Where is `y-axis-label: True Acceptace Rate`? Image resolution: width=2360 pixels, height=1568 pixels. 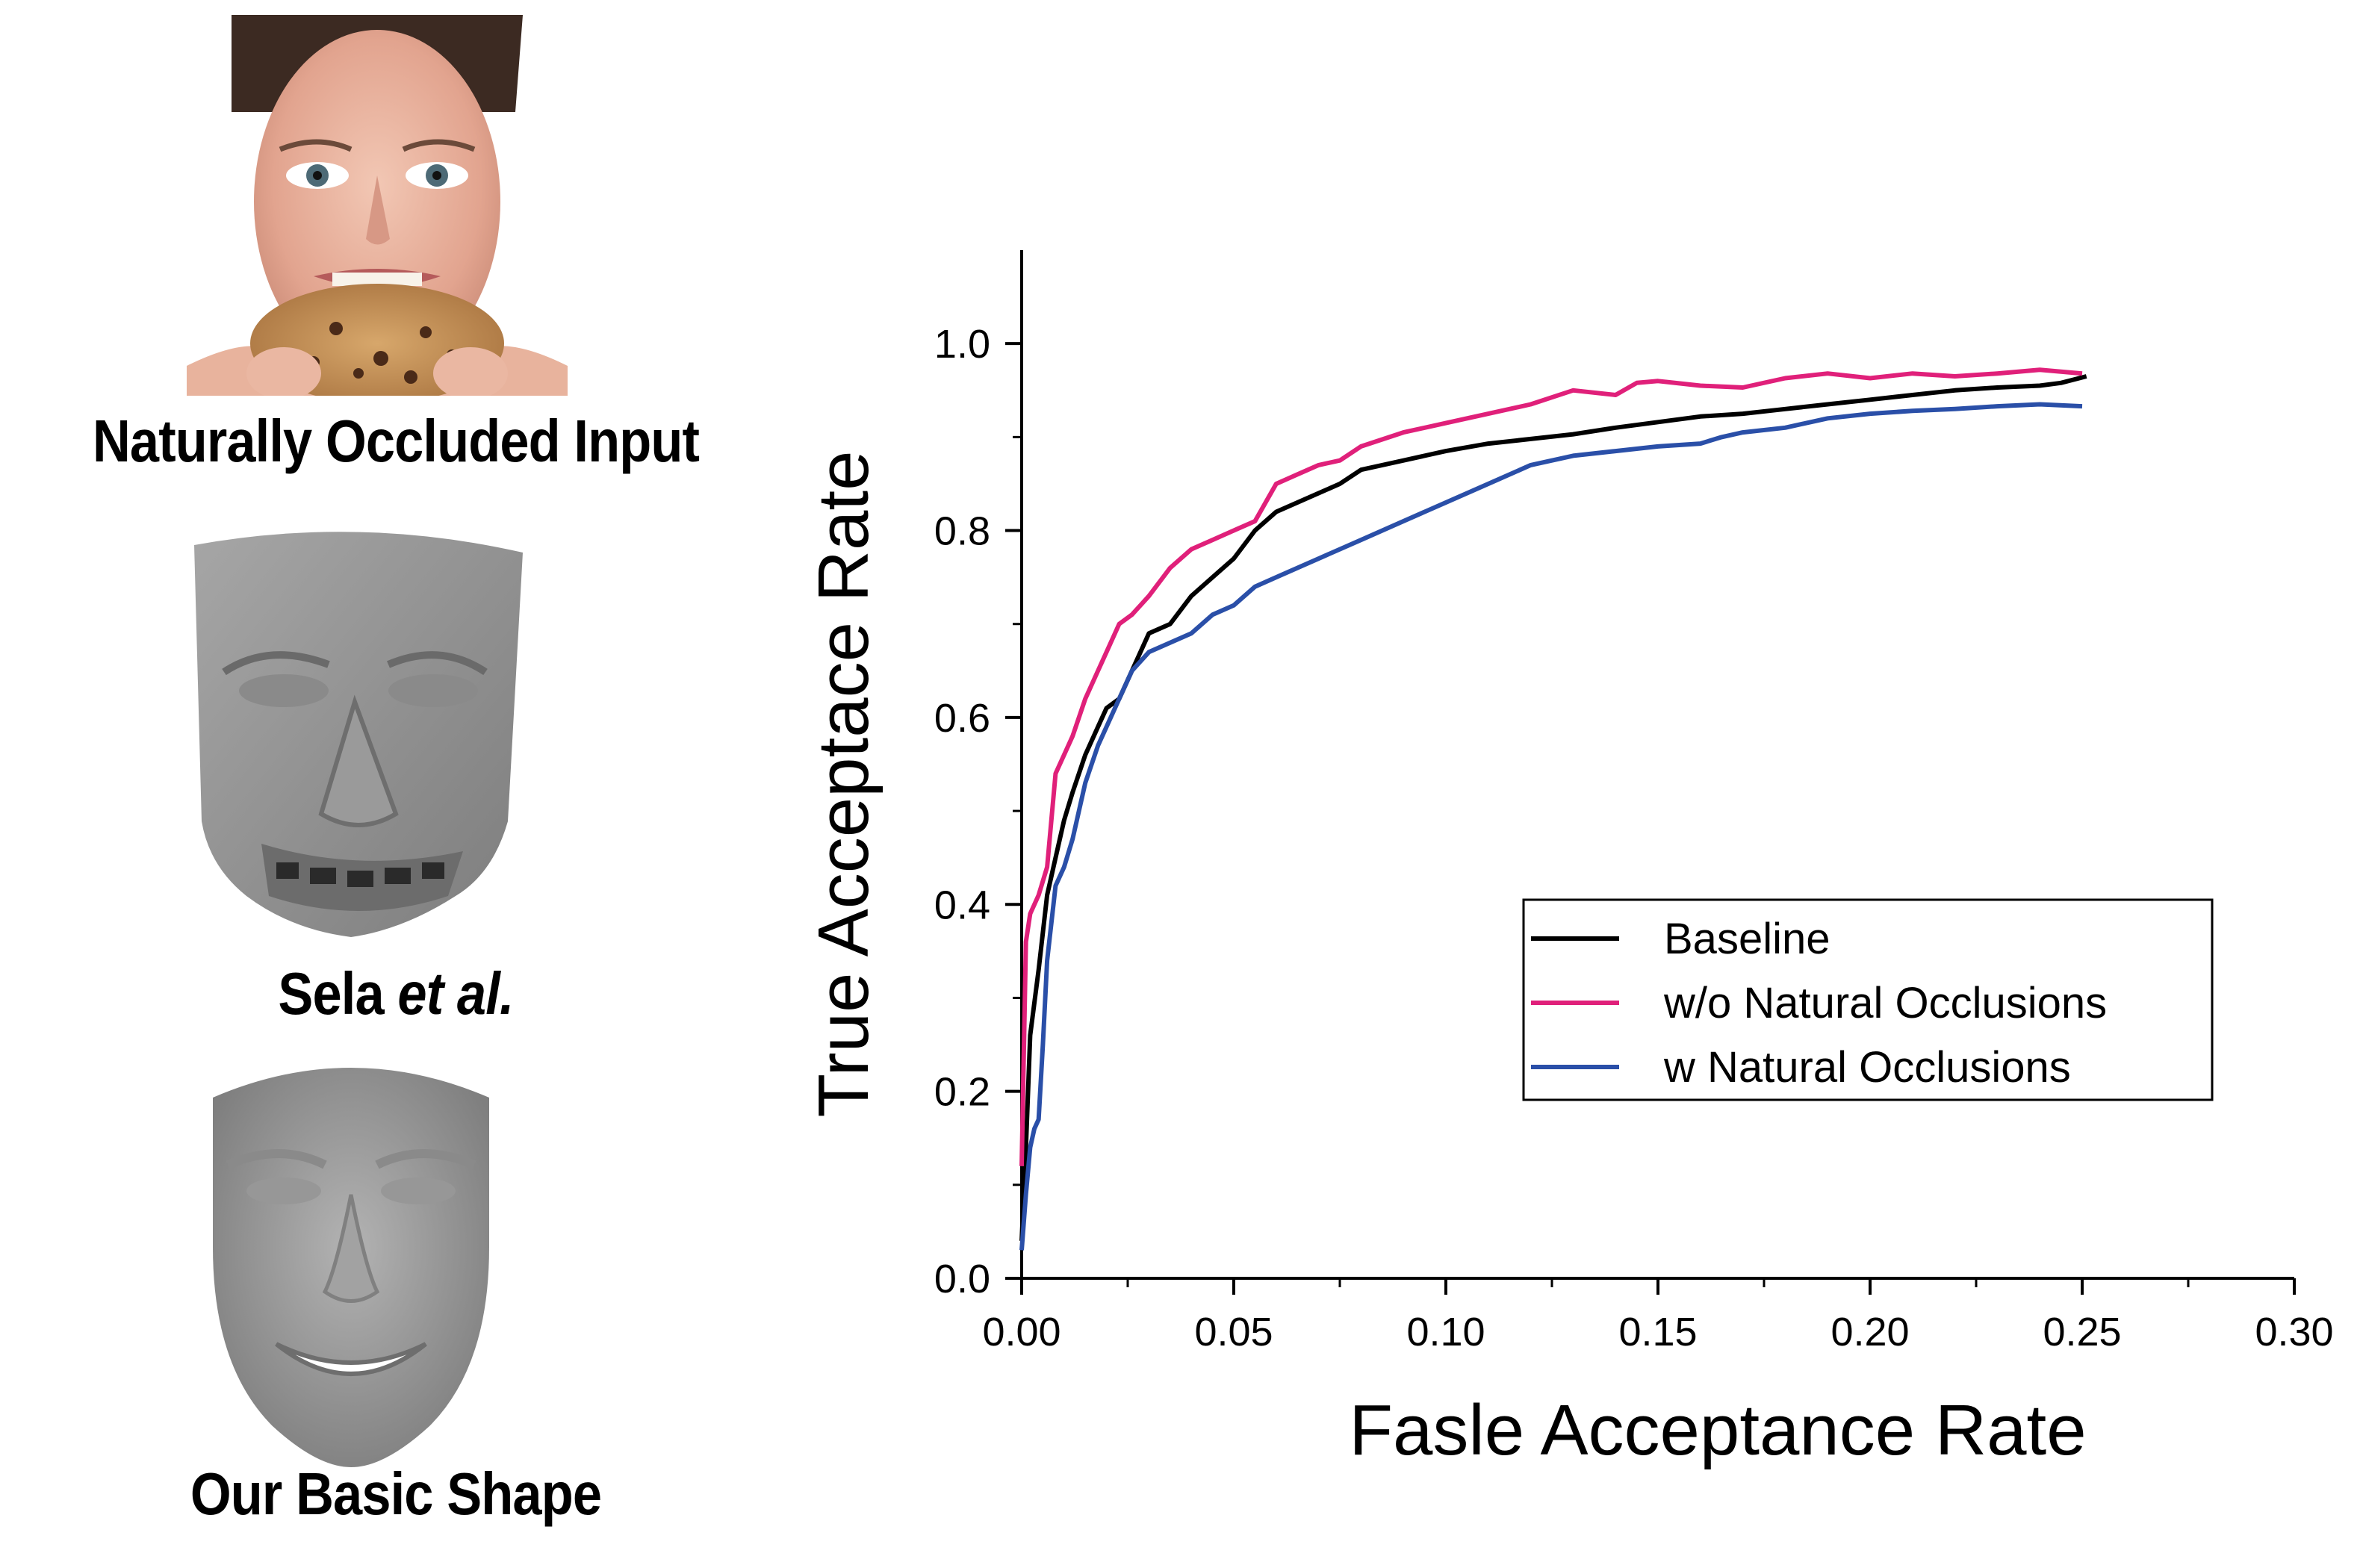
y-axis-label: True Acceptace Rate is located at coordinates (844, 785).